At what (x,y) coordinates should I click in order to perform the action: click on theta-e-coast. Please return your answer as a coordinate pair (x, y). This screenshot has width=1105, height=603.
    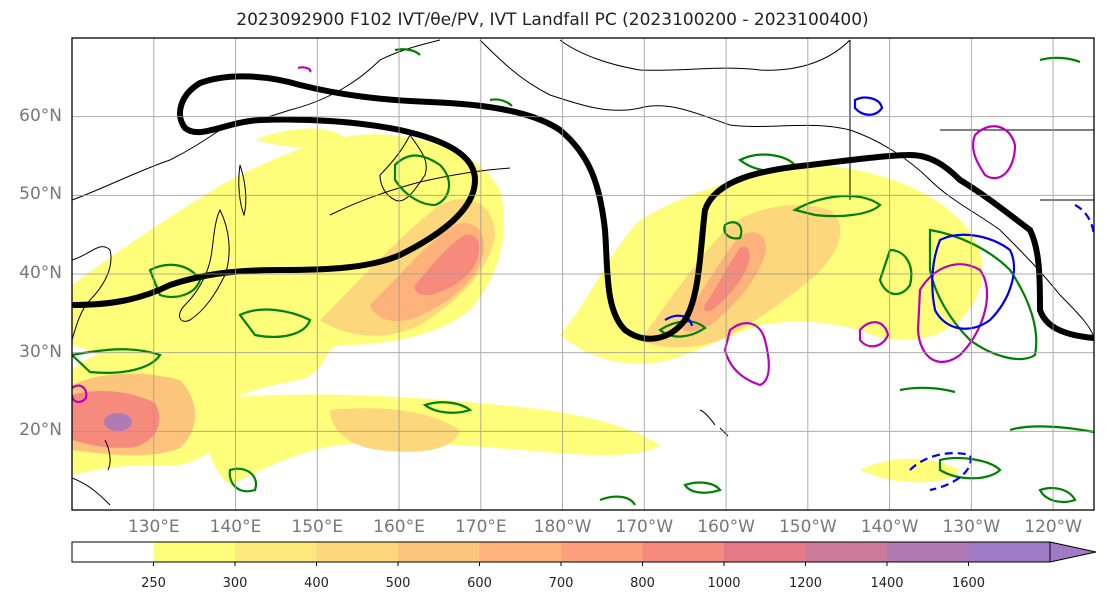
    Looking at the image, I should click on (983, 294).